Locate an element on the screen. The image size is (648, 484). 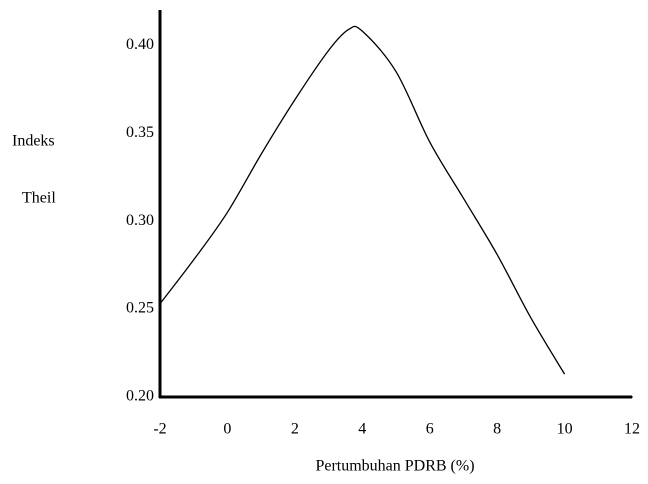
y-axis-label: Theil is located at coordinates (39, 198).